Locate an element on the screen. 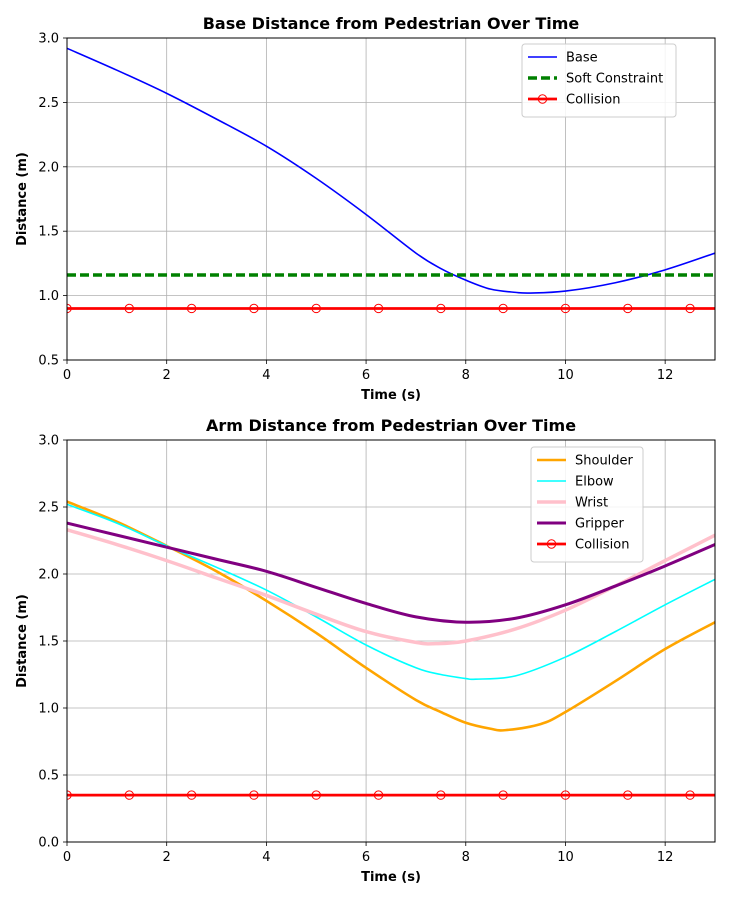  legend: Base Soft Constraint Collision is located at coordinates (599, 80).